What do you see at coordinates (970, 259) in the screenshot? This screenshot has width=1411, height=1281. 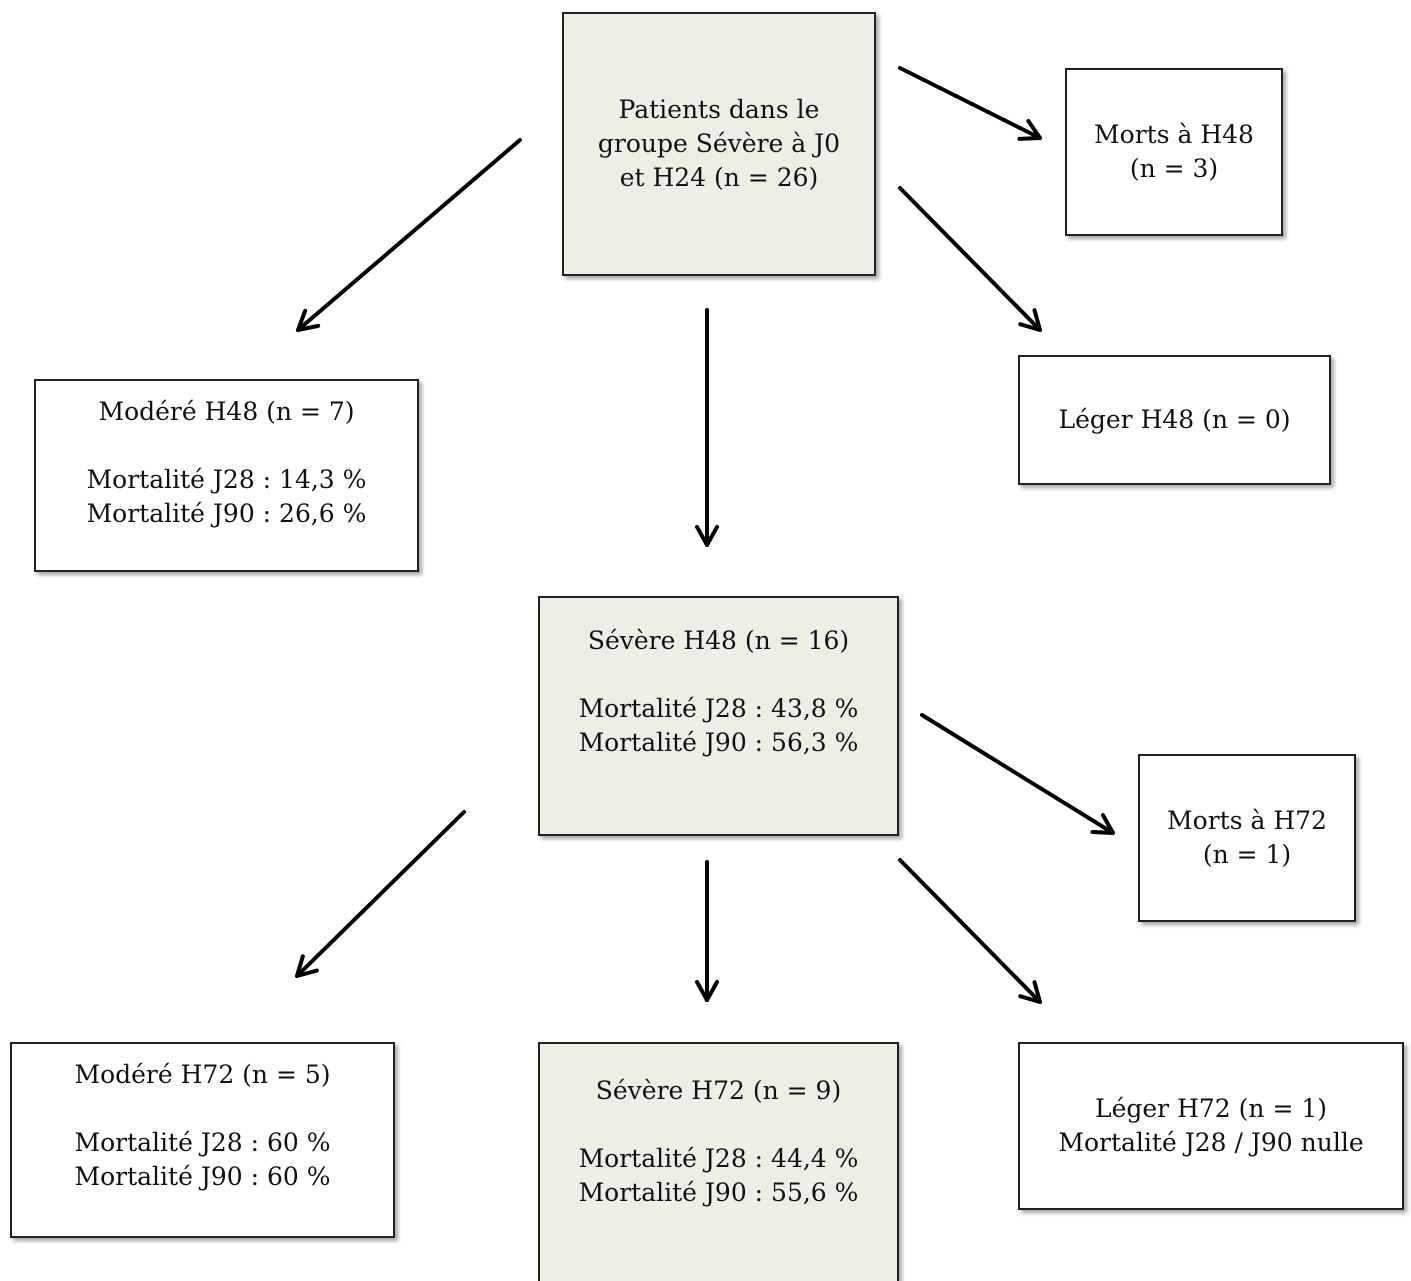 I see `arrow-root-to-leger-h48` at bounding box center [970, 259].